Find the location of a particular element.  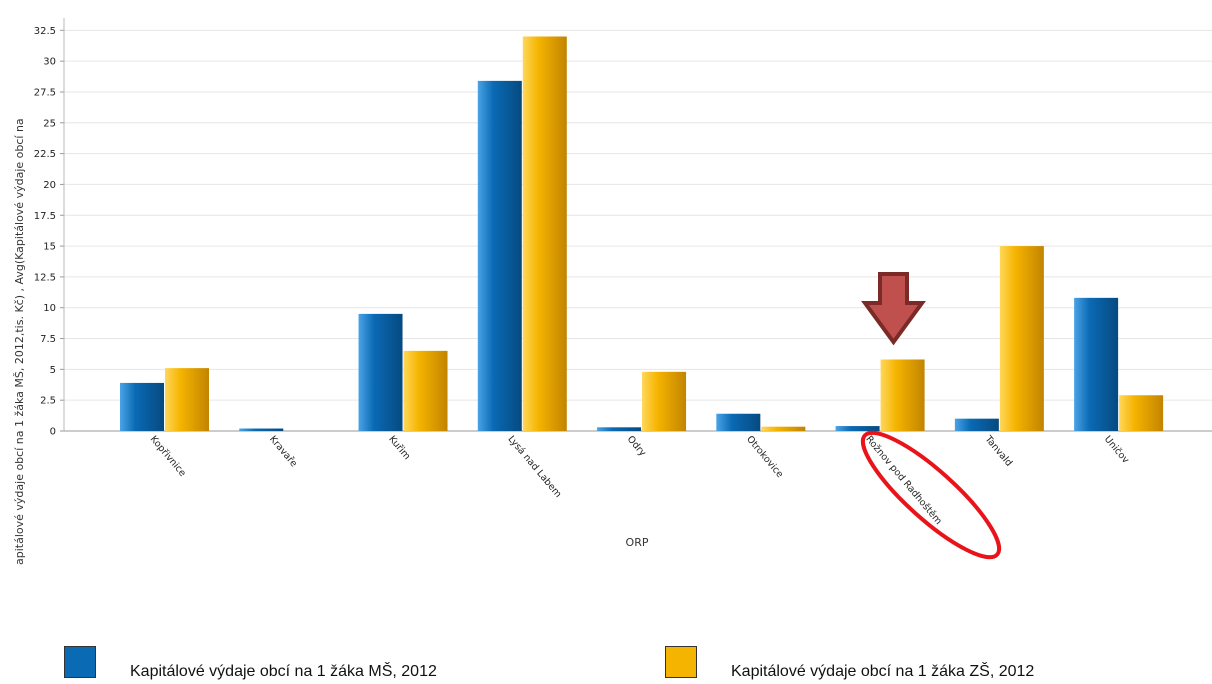

y-tick-label: 10 is located at coordinates (49, 308).